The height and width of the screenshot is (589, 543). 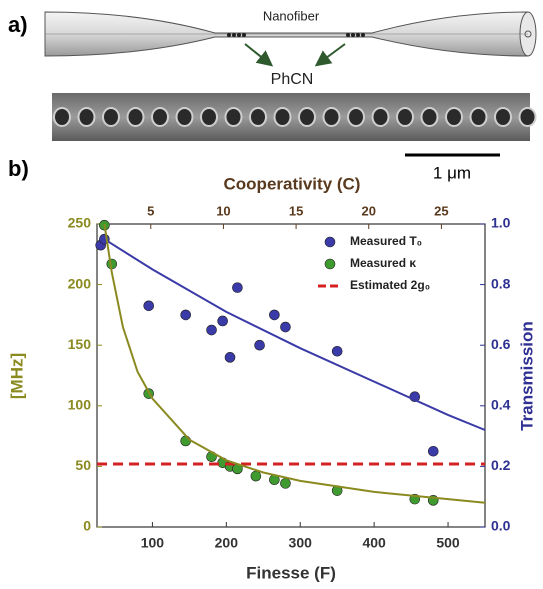 What do you see at coordinates (386, 241) in the screenshot?
I see `legend-label: Measured T₀` at bounding box center [386, 241].